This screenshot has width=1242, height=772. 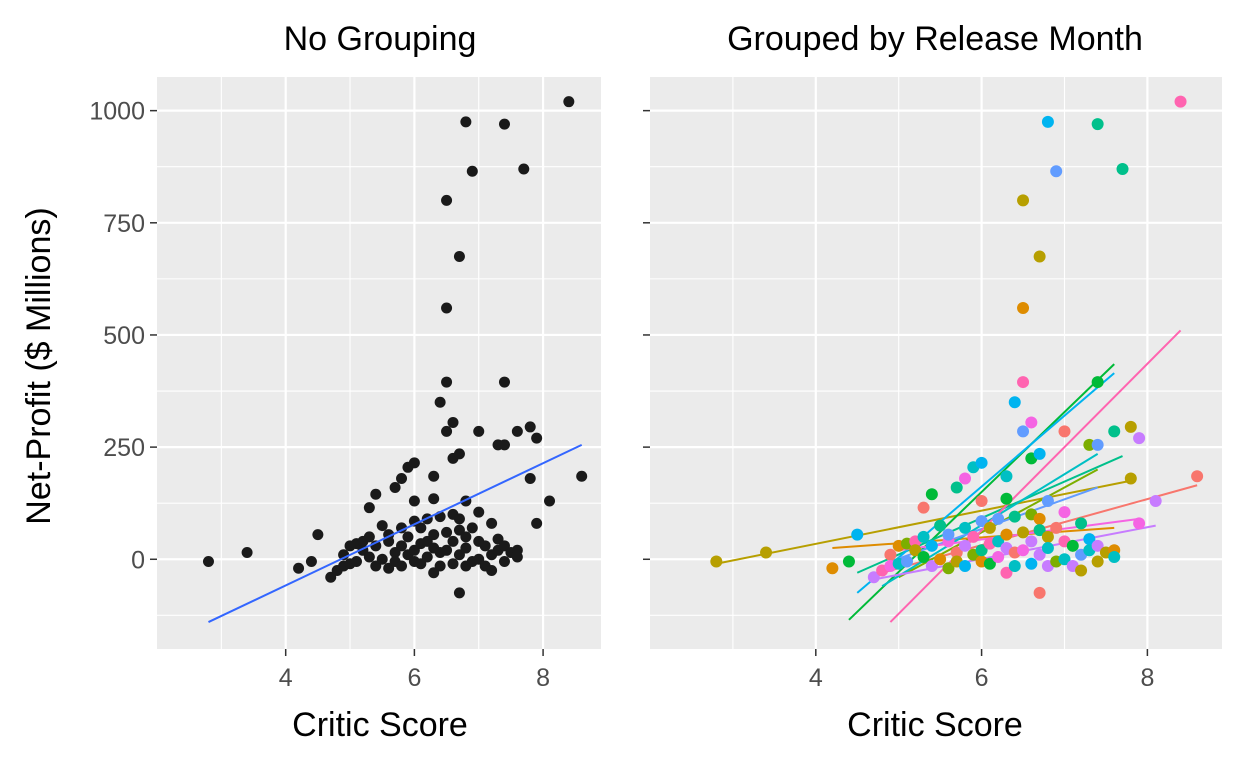 What do you see at coordinates (380, 725) in the screenshot?
I see `left-x-axis-title: Critic Score` at bounding box center [380, 725].